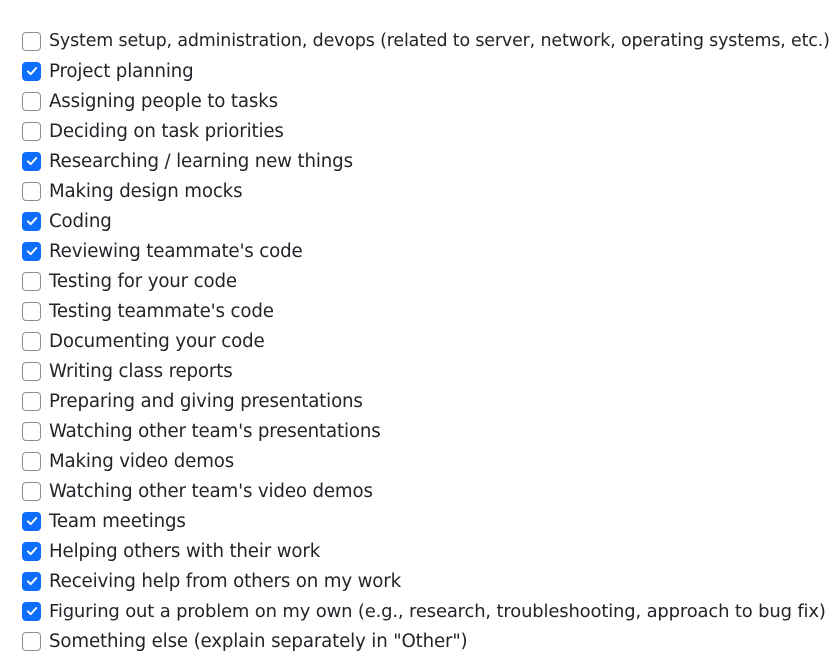  What do you see at coordinates (426, 401) in the screenshot?
I see `option-giving-presentations: Preparing and giving presentations` at bounding box center [426, 401].